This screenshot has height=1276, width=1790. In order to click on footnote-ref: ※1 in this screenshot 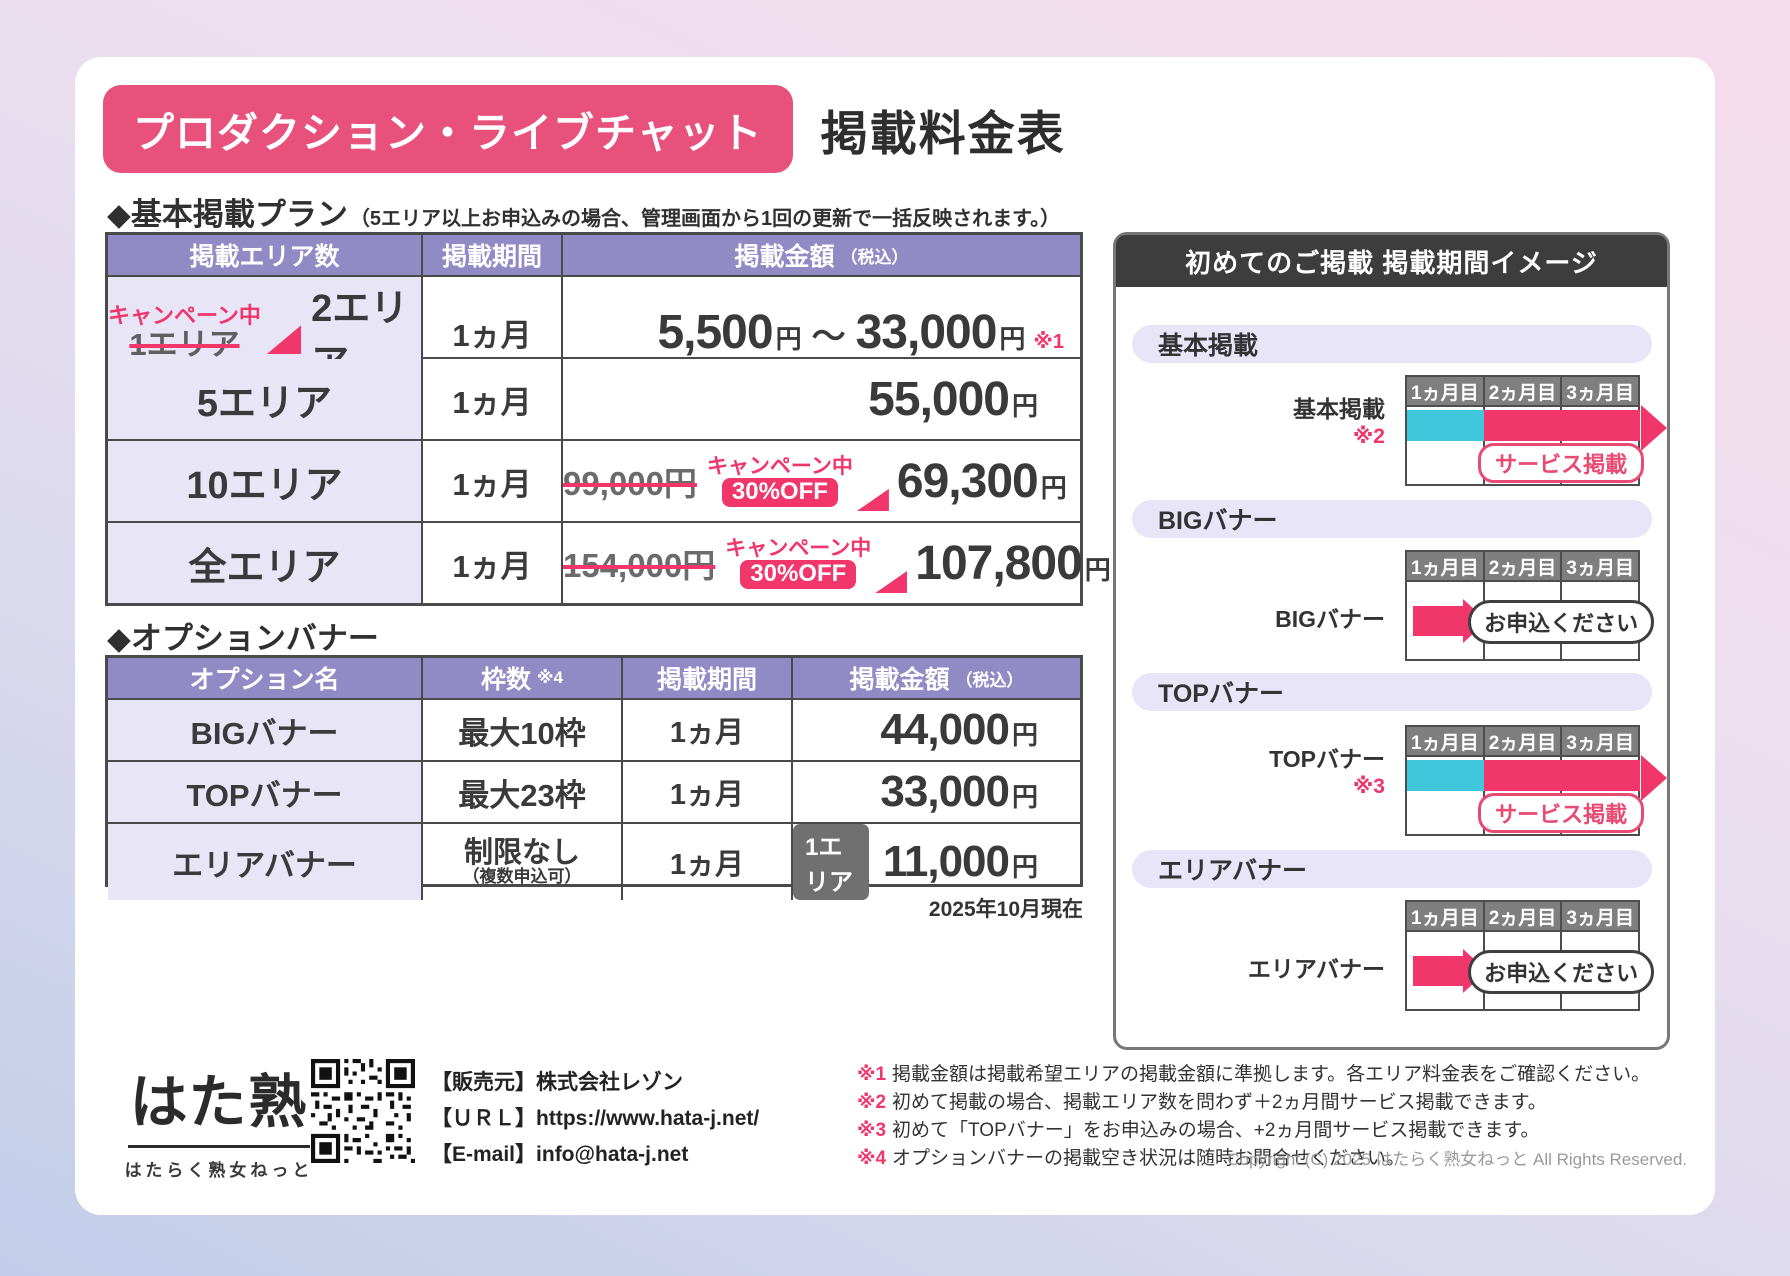, I will do `click(1048, 341)`.